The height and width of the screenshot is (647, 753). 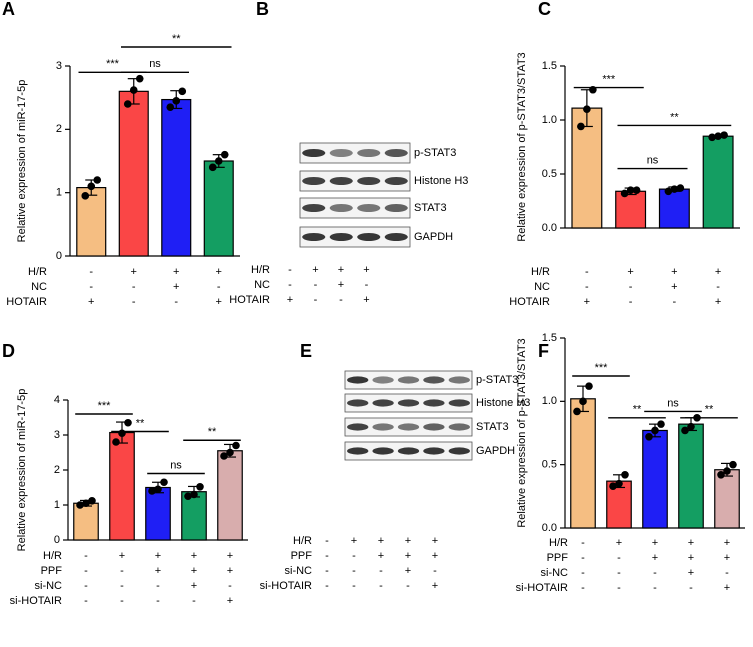 I want to click on y-tick-label: 1, so click(x=59, y=193).